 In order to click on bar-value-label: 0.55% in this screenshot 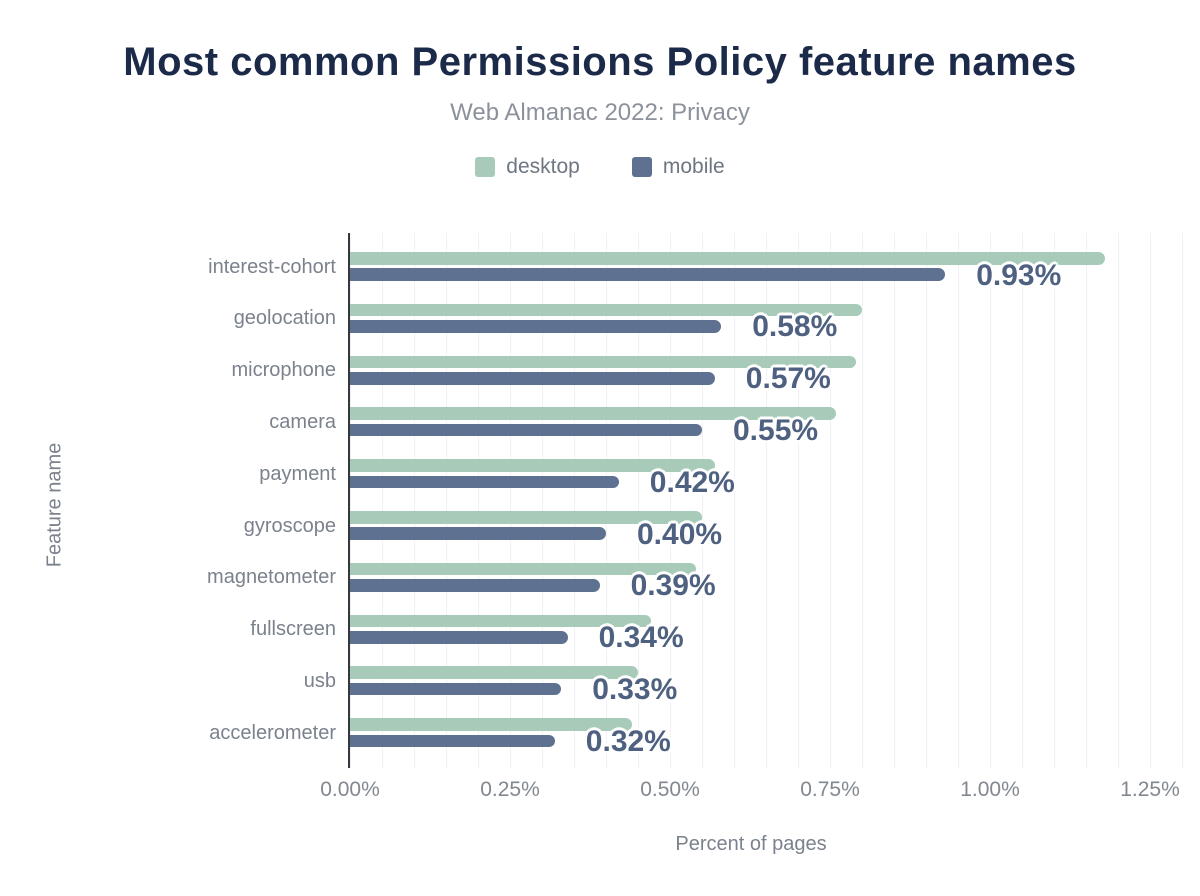, I will do `click(776, 431)`.